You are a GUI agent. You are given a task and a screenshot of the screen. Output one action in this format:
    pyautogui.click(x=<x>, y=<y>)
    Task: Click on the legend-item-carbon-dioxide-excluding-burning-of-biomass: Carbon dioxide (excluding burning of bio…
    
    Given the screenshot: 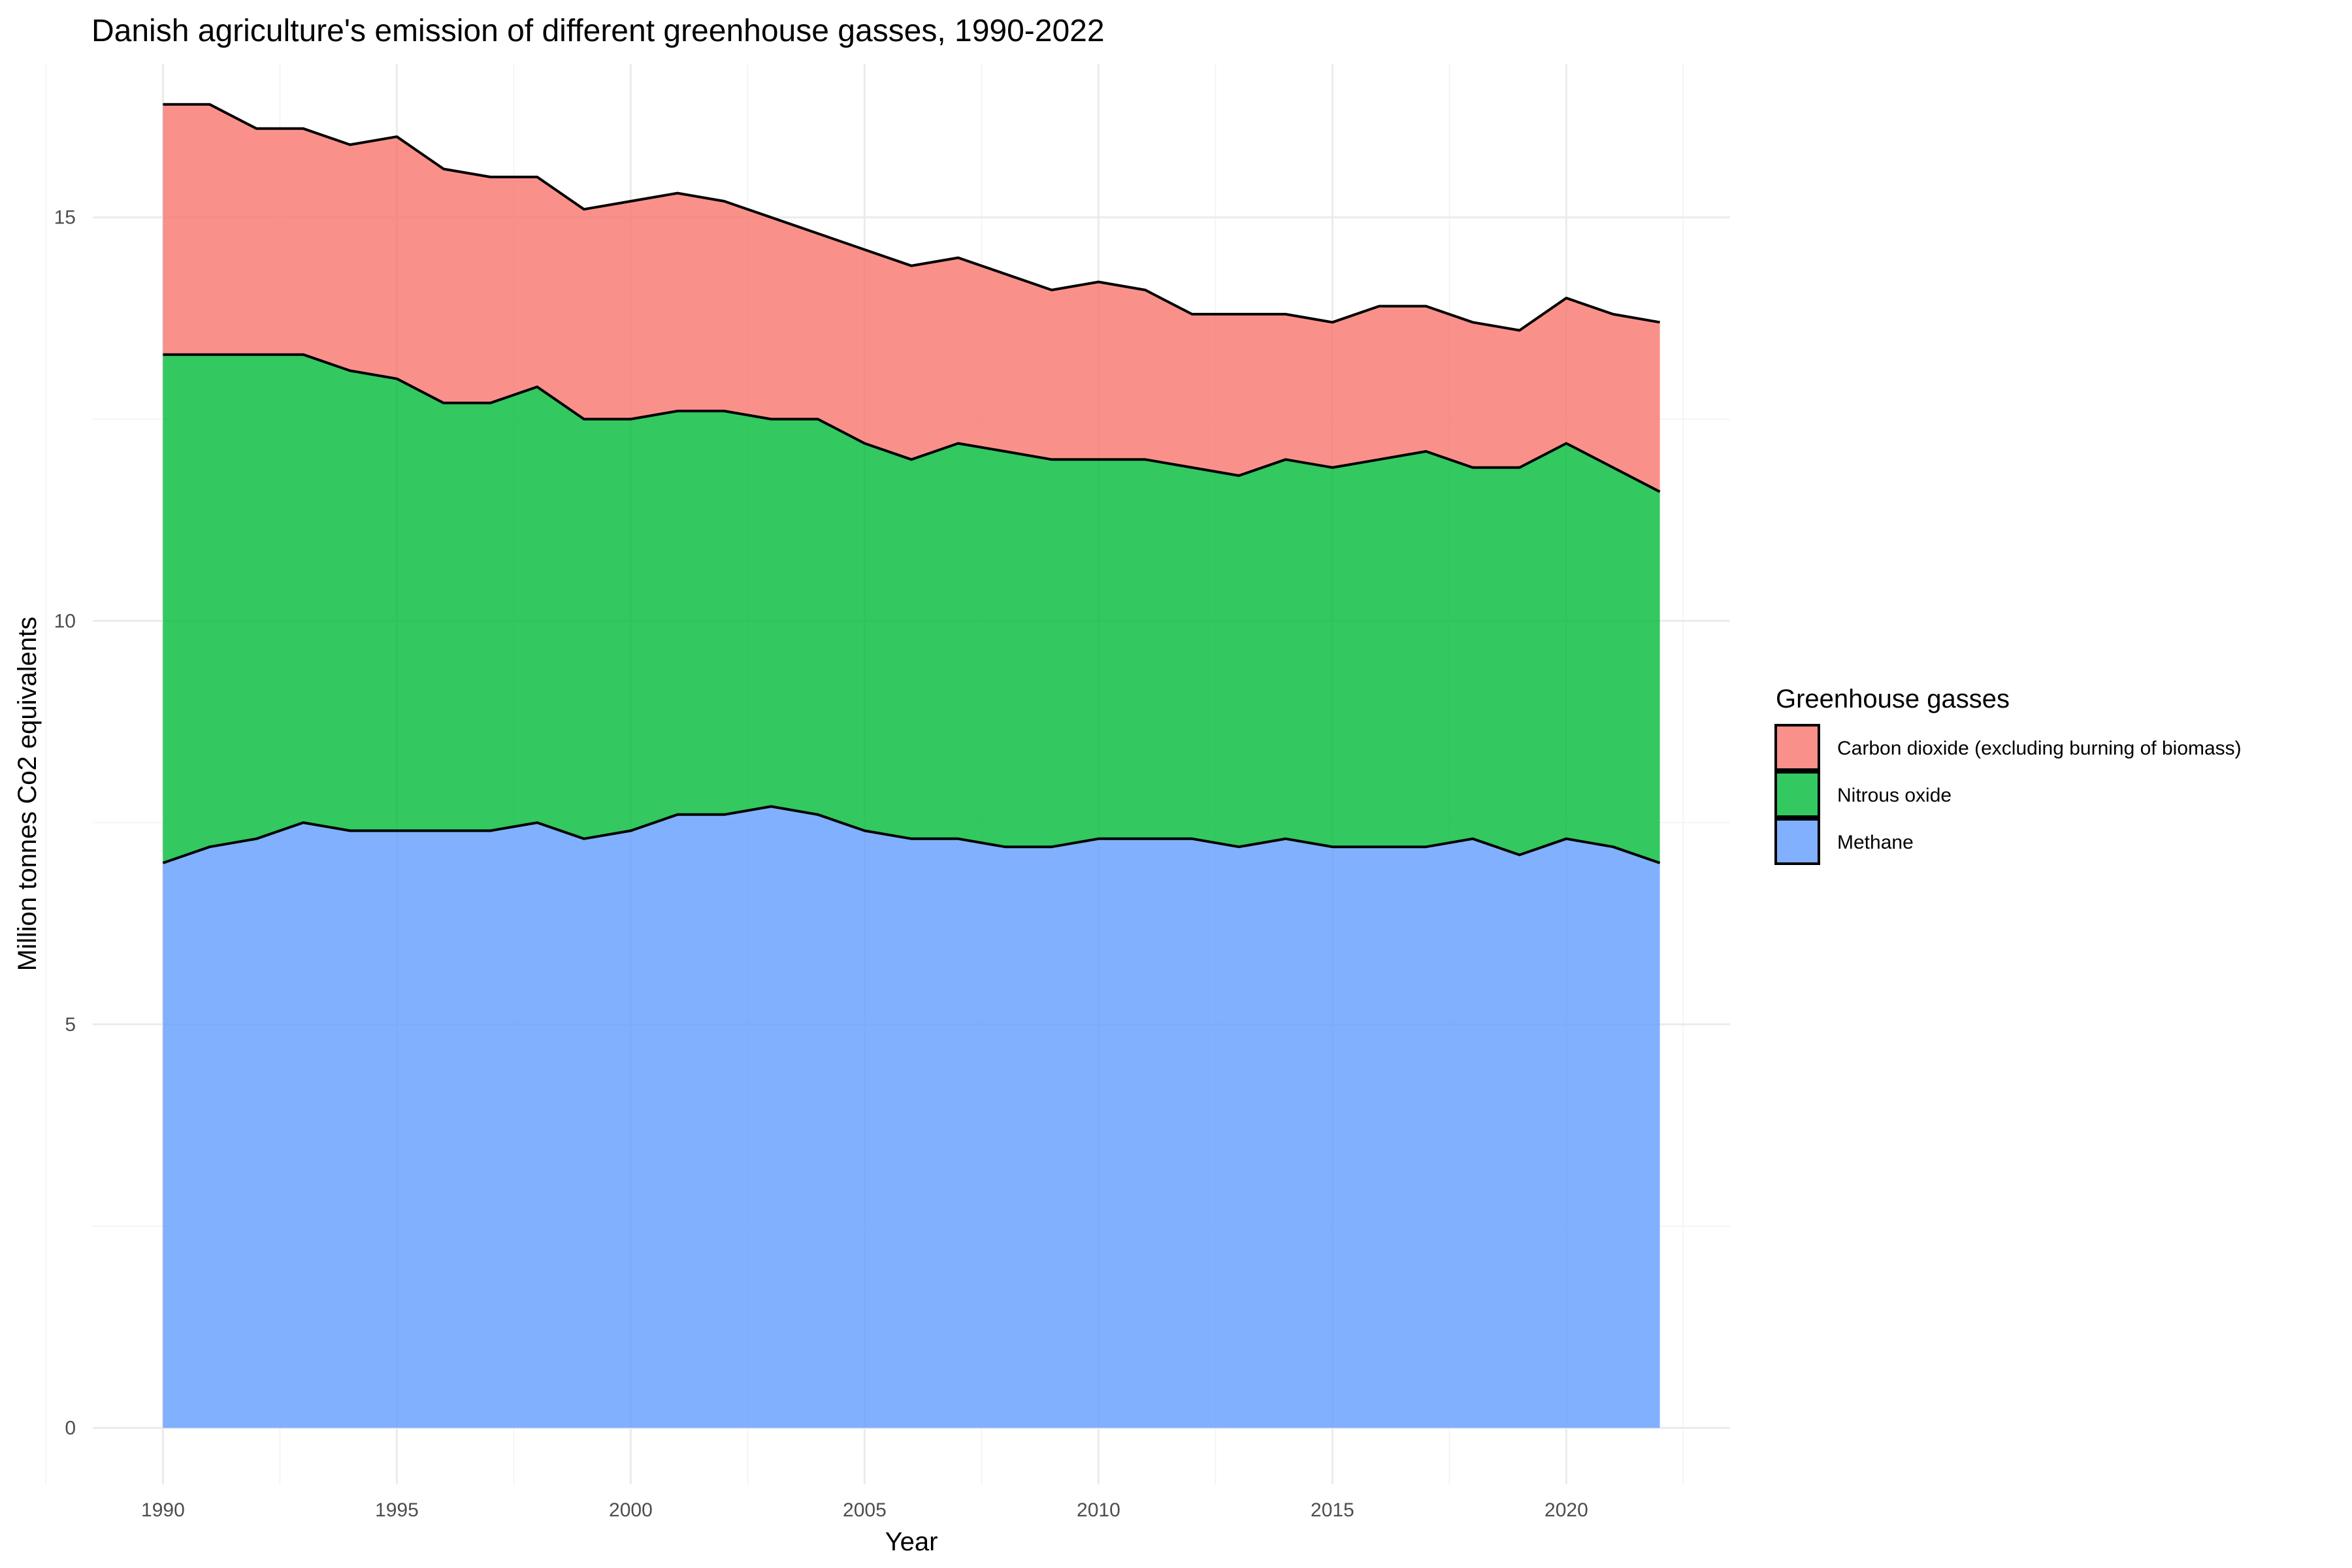 What is the action you would take?
    pyautogui.click(x=2008, y=747)
    